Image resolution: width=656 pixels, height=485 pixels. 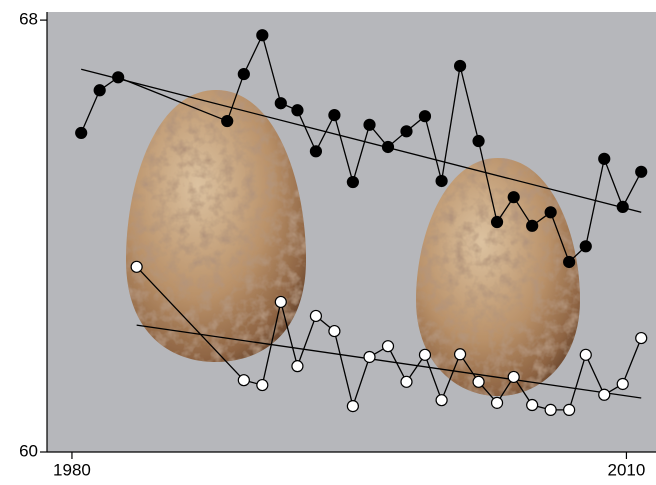 What do you see at coordinates (627, 469) in the screenshot?
I see `x-tick-label: 2010` at bounding box center [627, 469].